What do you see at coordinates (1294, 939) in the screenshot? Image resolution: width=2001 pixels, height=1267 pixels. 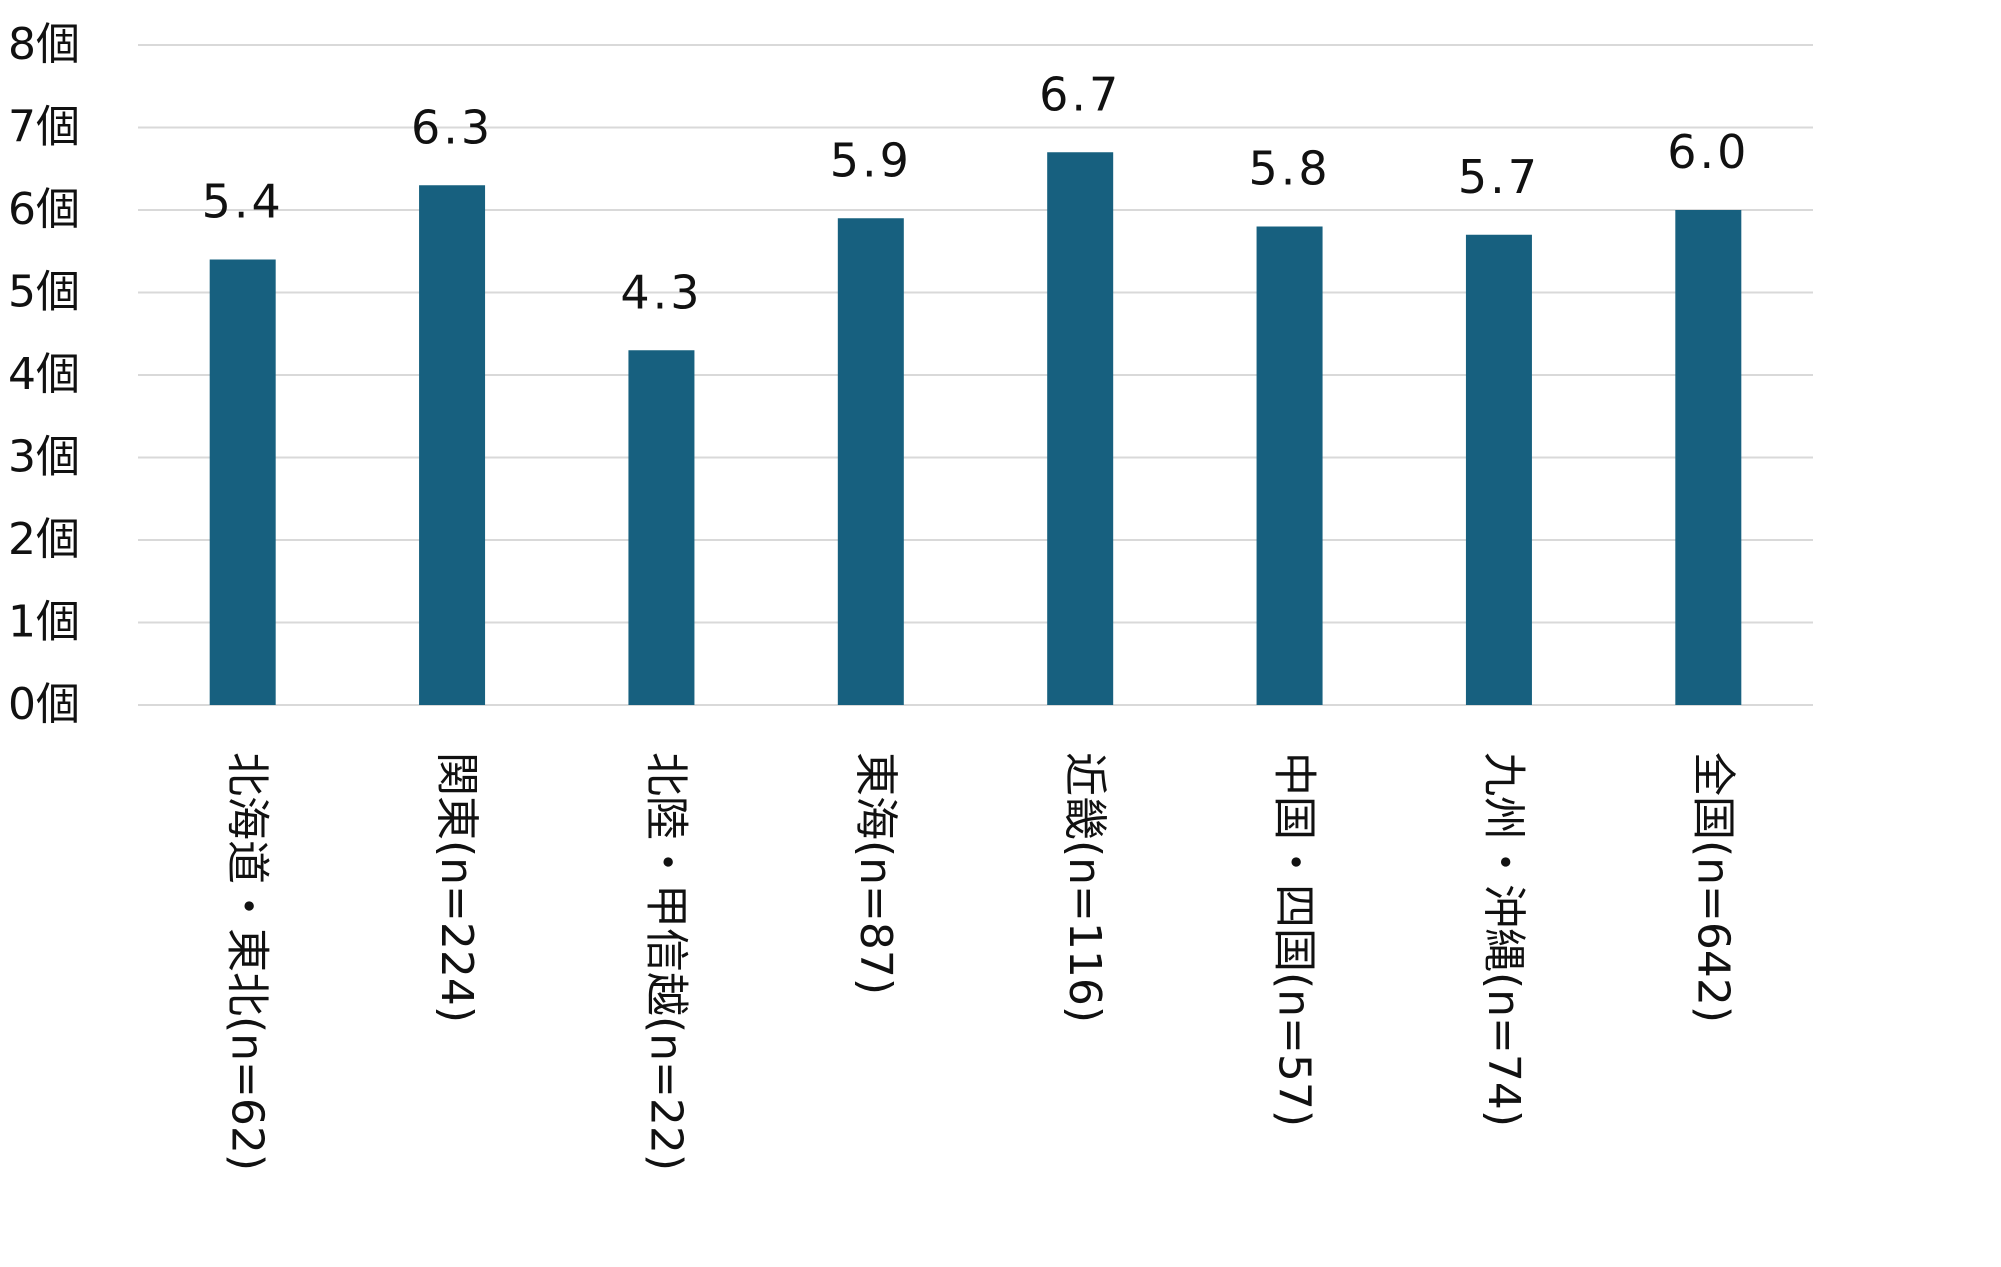 I see `x-tick-label: 中国・四国(n=57)` at bounding box center [1294, 939].